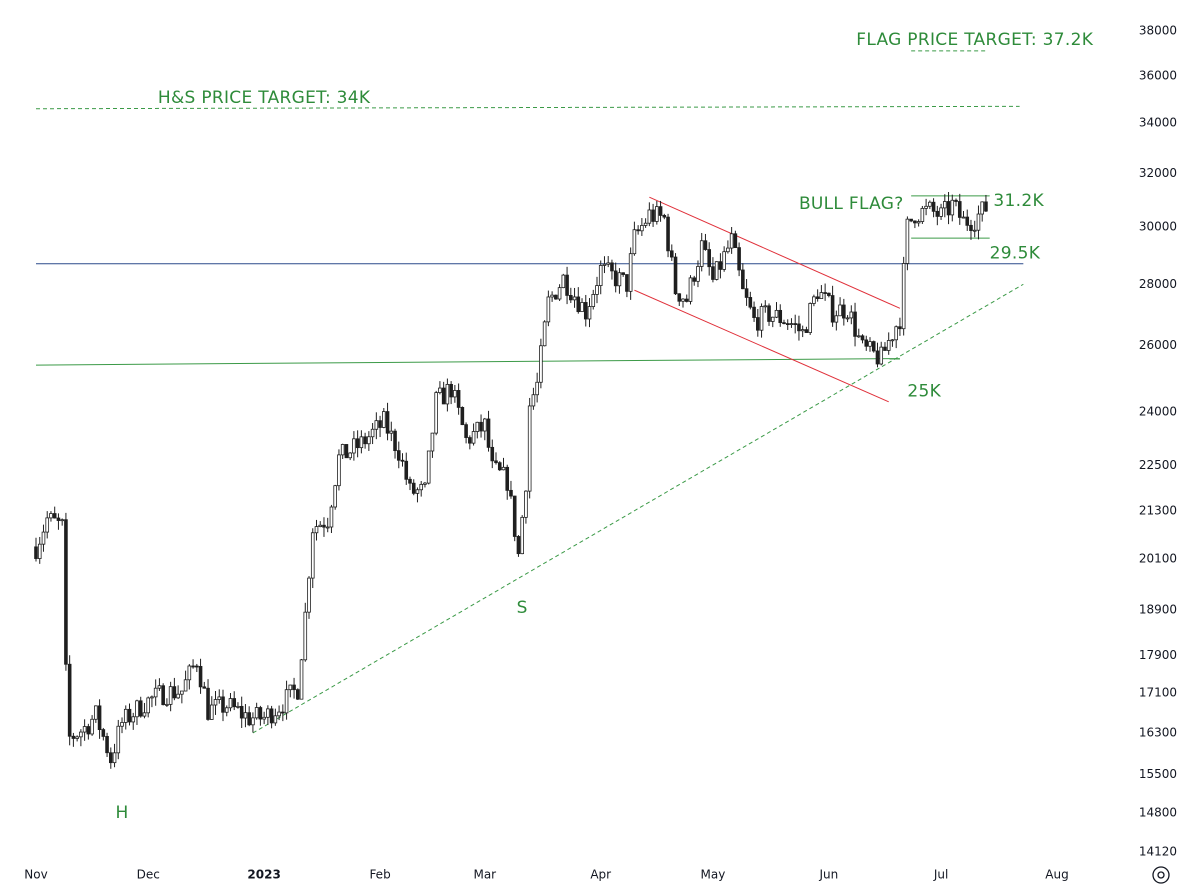  I want to click on time-tick-label: Jul, so click(940, 875).